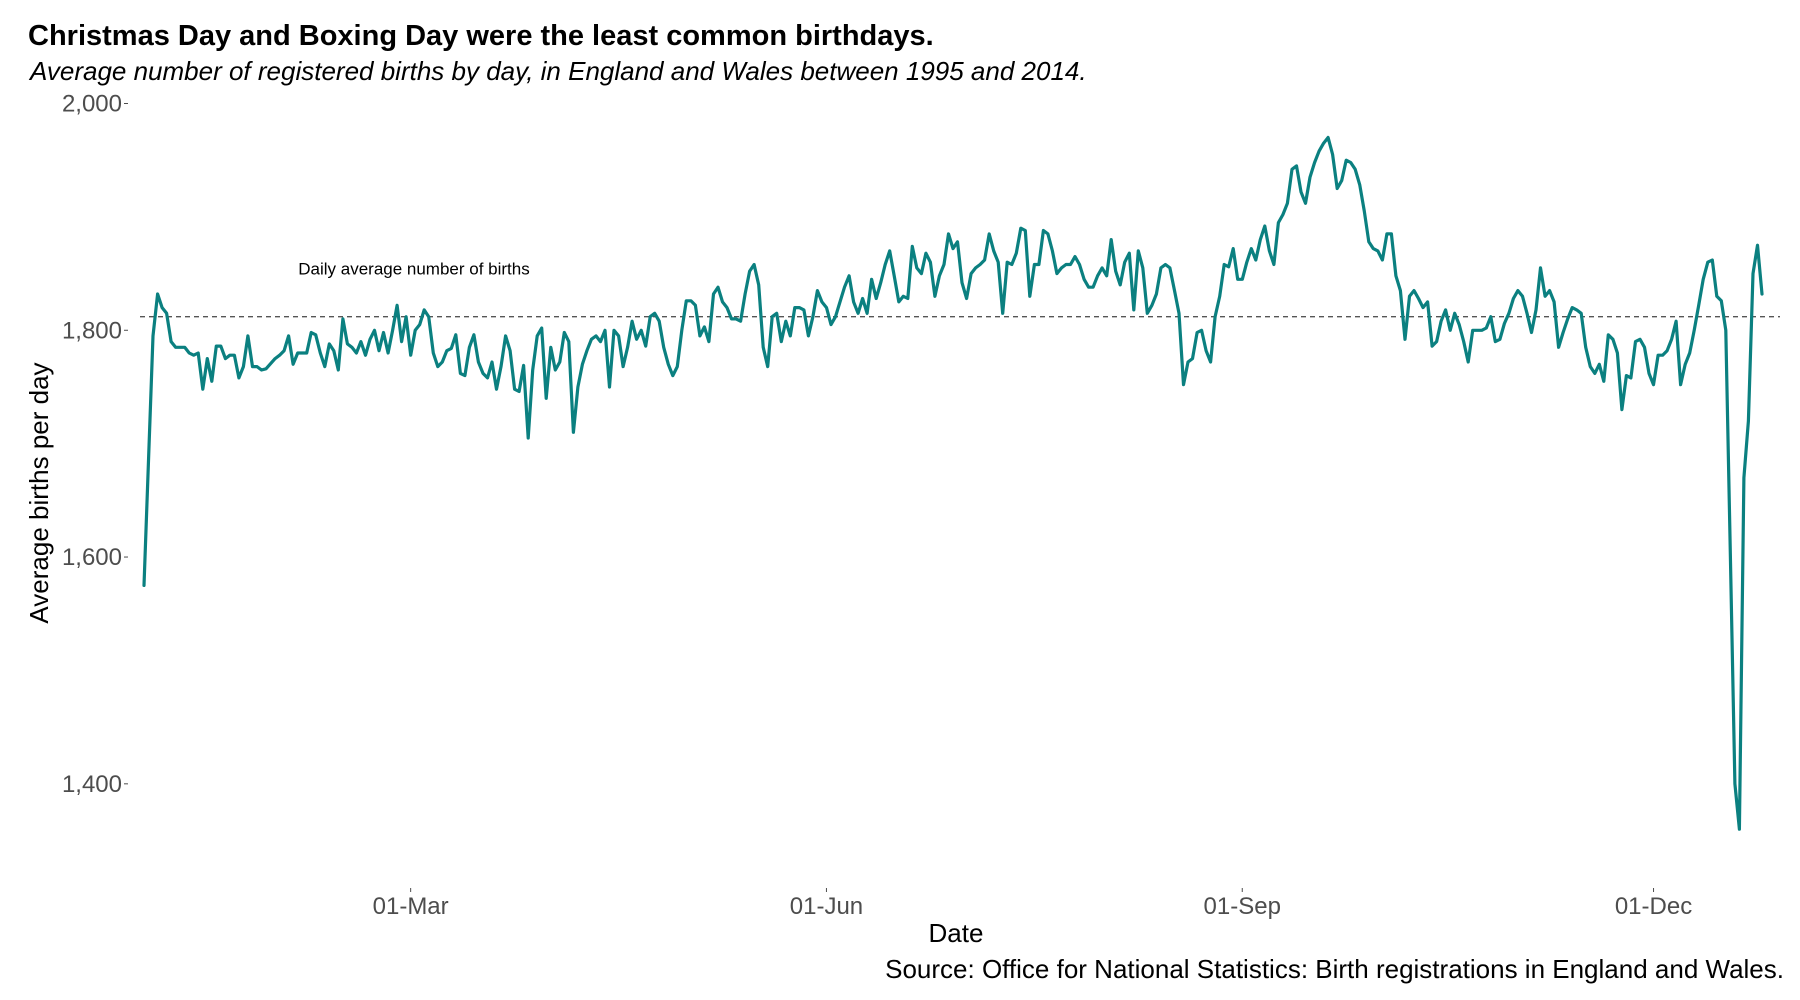 This screenshot has height=1000, width=1800. Describe the element at coordinates (92, 784) in the screenshot. I see `y-tick-label: 1,400` at that location.